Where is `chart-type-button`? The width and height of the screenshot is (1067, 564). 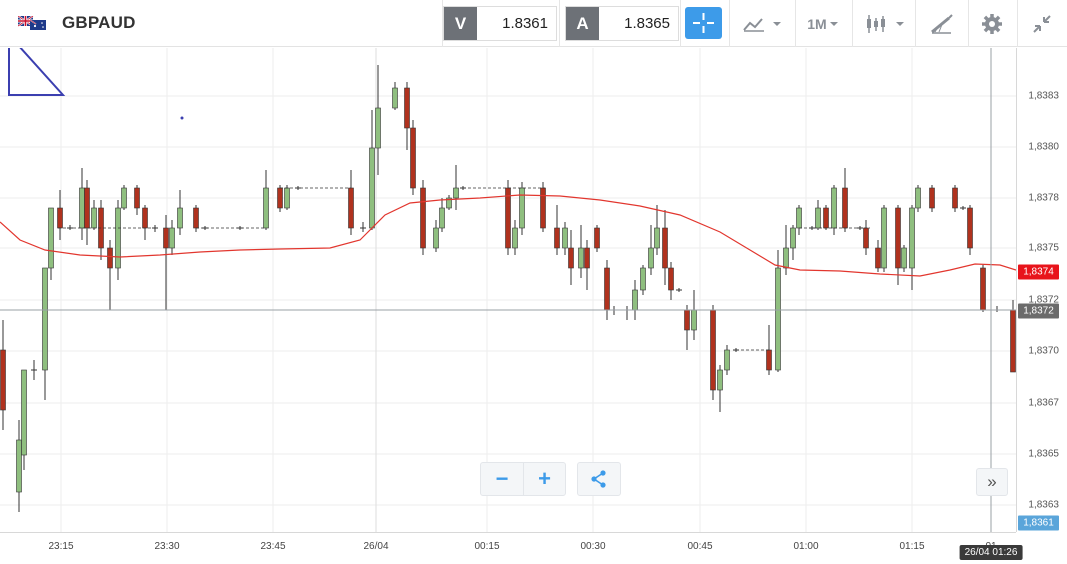 chart-type-button is located at coordinates (762, 23).